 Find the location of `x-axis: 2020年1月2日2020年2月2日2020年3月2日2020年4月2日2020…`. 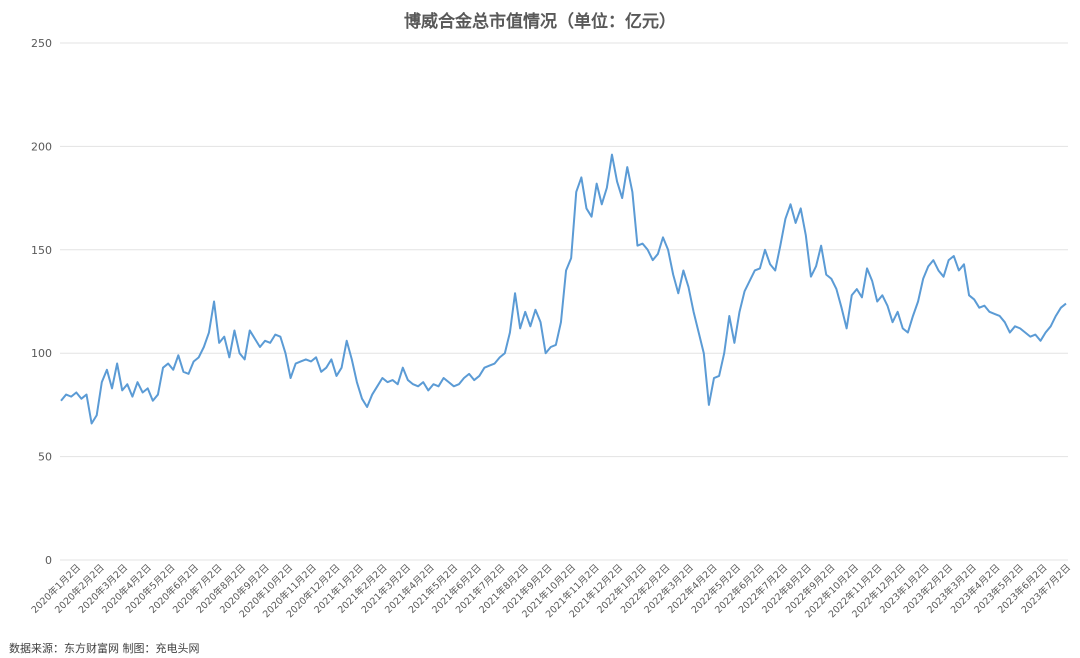

x-axis: 2020年1月2日2020年2月2日2020年3月2日2020年4月2日2020… is located at coordinates (551, 591).